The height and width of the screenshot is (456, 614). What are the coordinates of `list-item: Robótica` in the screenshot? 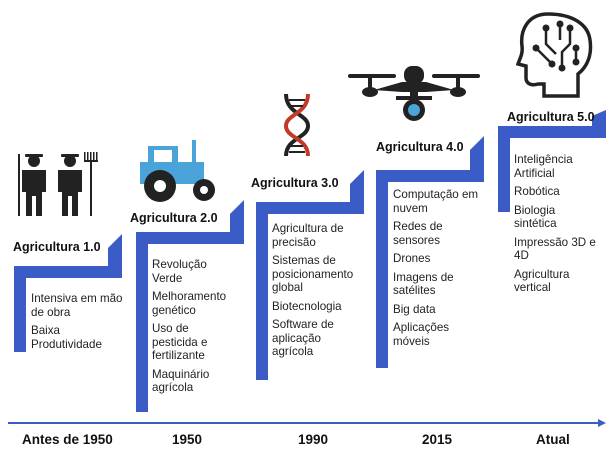 It's located at (537, 191).